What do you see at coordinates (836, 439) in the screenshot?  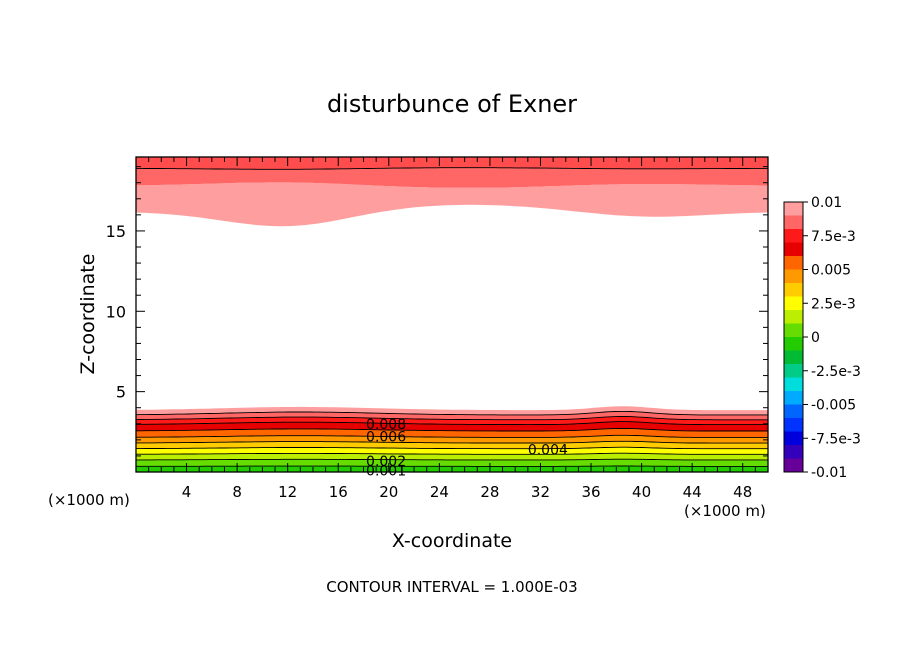 I see `colorbar-label: -7.5e-3` at bounding box center [836, 439].